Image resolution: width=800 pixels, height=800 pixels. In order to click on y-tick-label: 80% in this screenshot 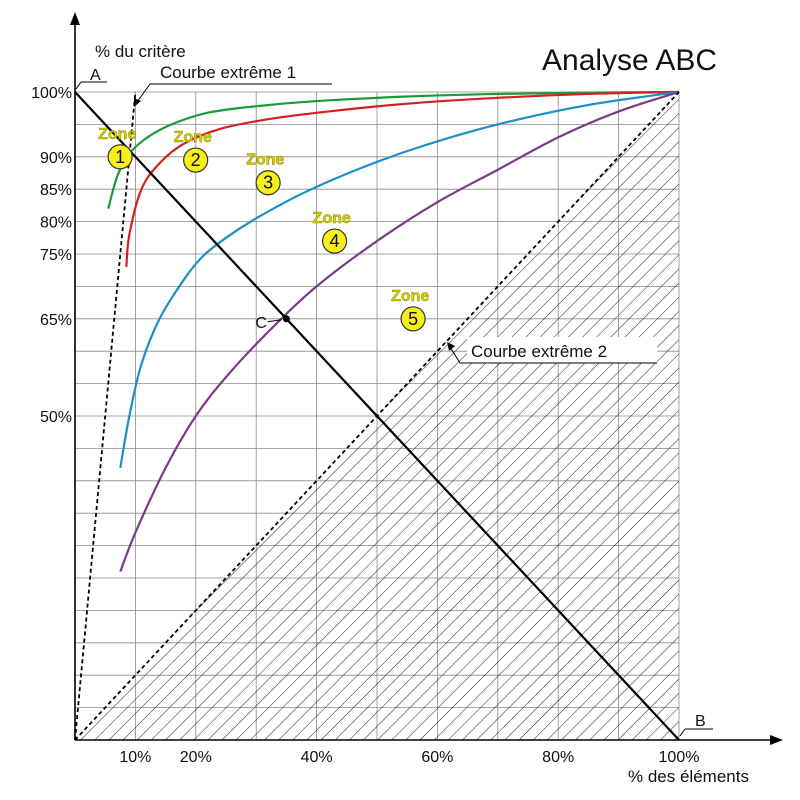, I will do `click(56, 223)`.